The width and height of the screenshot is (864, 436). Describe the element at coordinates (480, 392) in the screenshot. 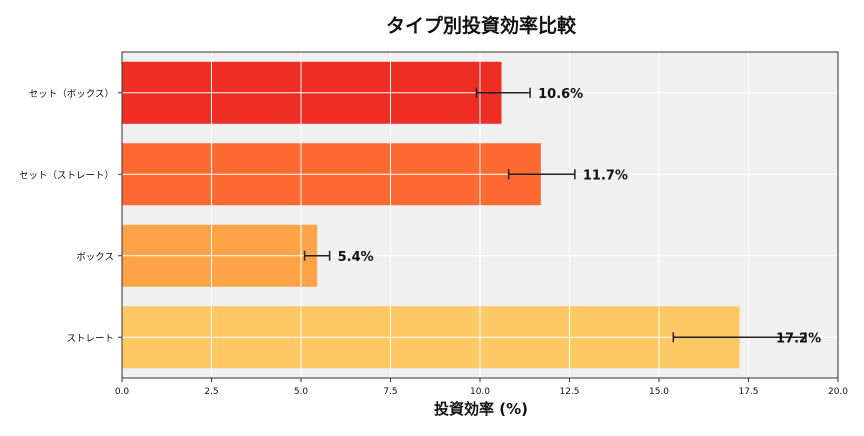

I see `x-tick-label: 10.0` at that location.